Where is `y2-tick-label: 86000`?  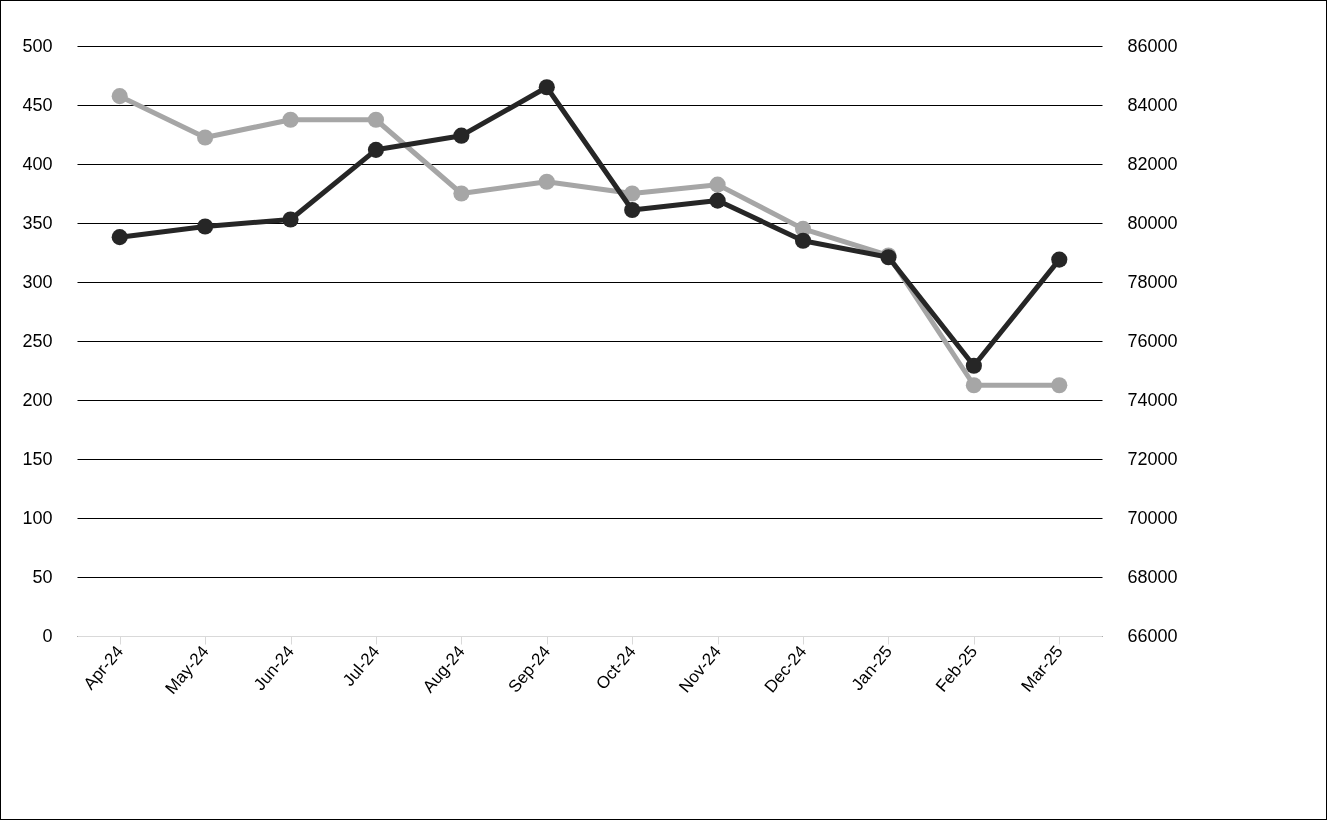 y2-tick-label: 86000 is located at coordinates (1152, 45).